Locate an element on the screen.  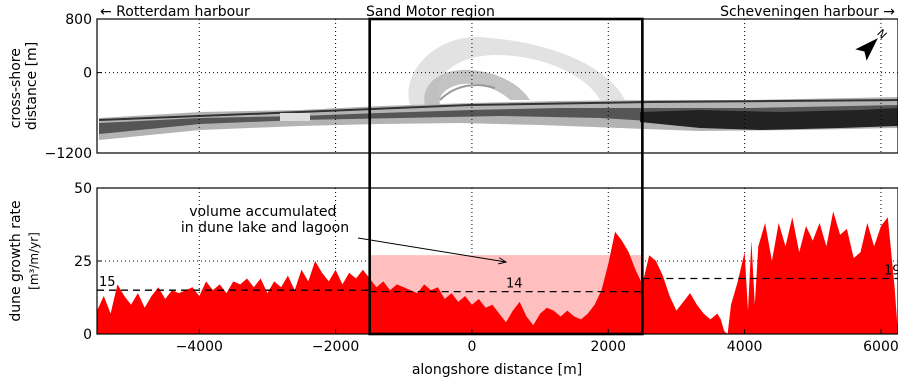
top-ytick-label: −1200 is located at coordinates (68, 154).